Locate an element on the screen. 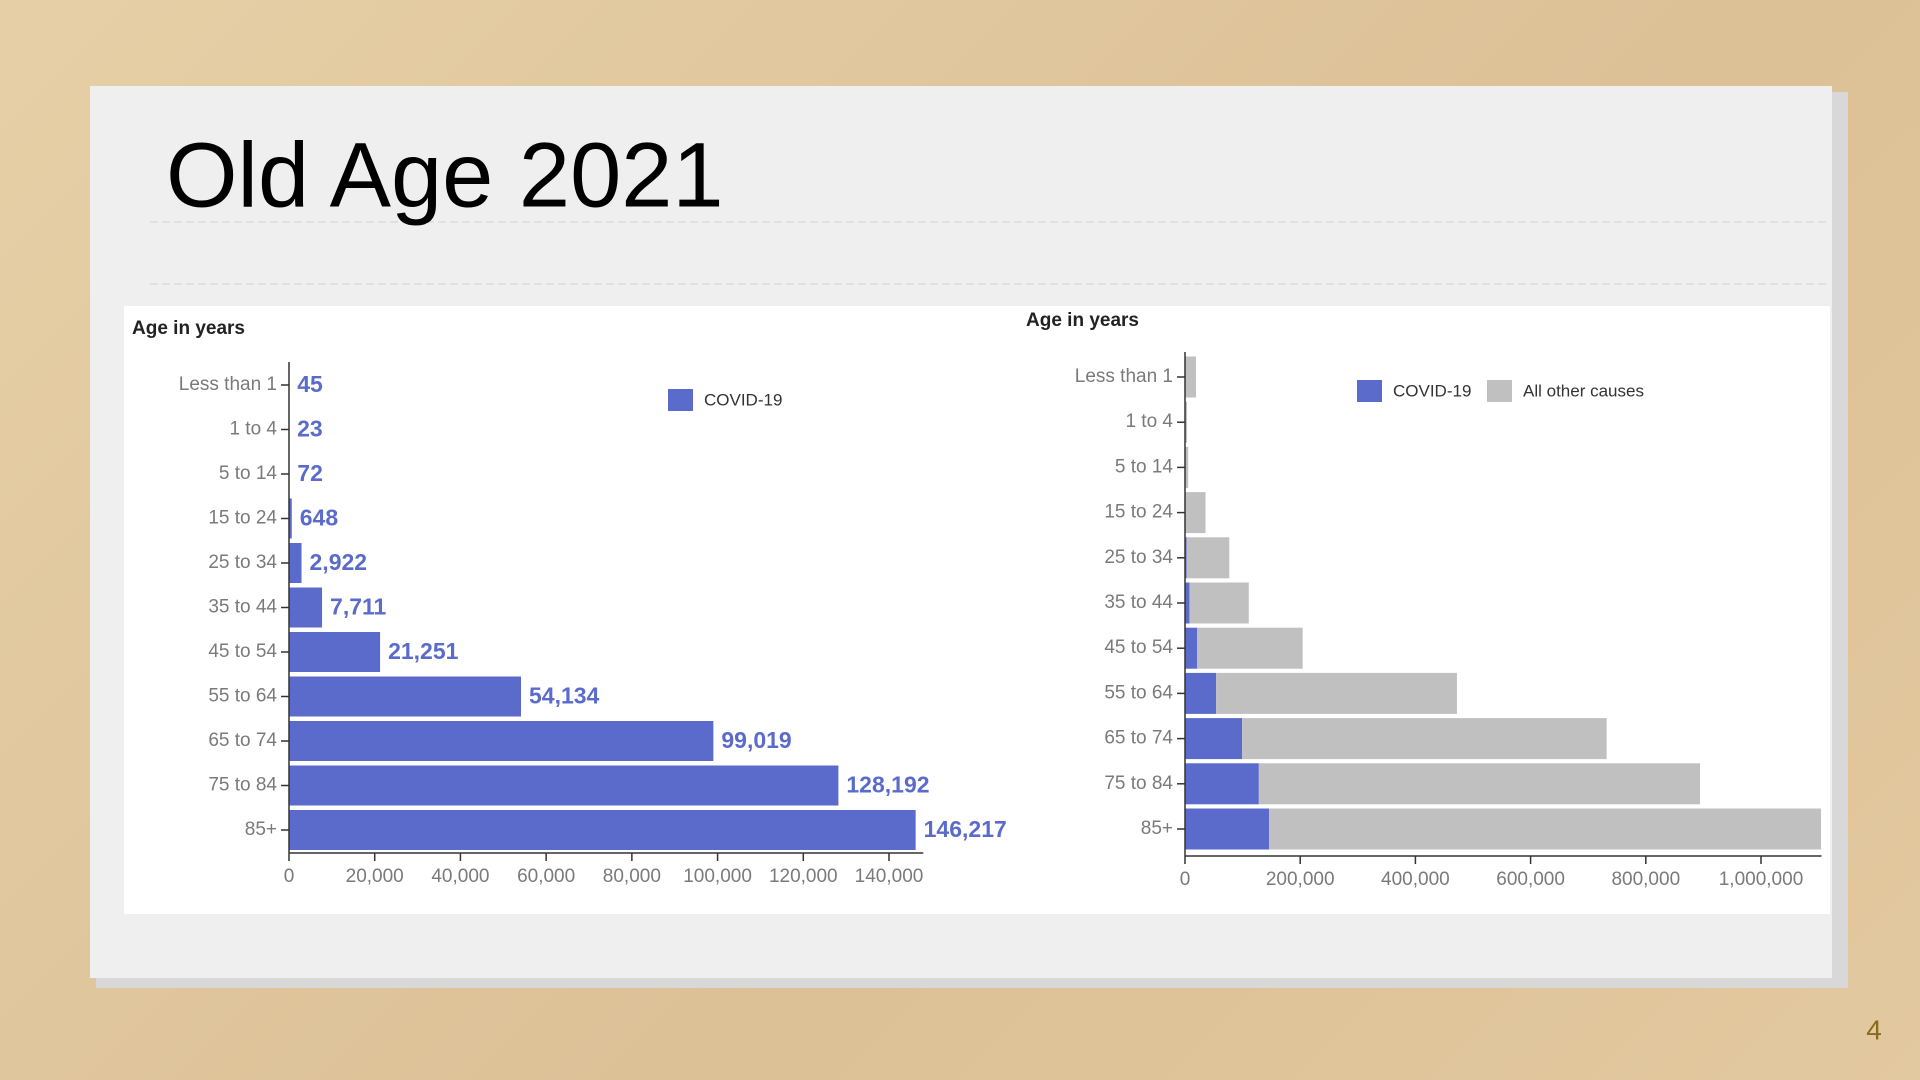 Image resolution: width=1920 pixels, height=1080 pixels. slide-title: Old Age 2021 is located at coordinates (445, 175).